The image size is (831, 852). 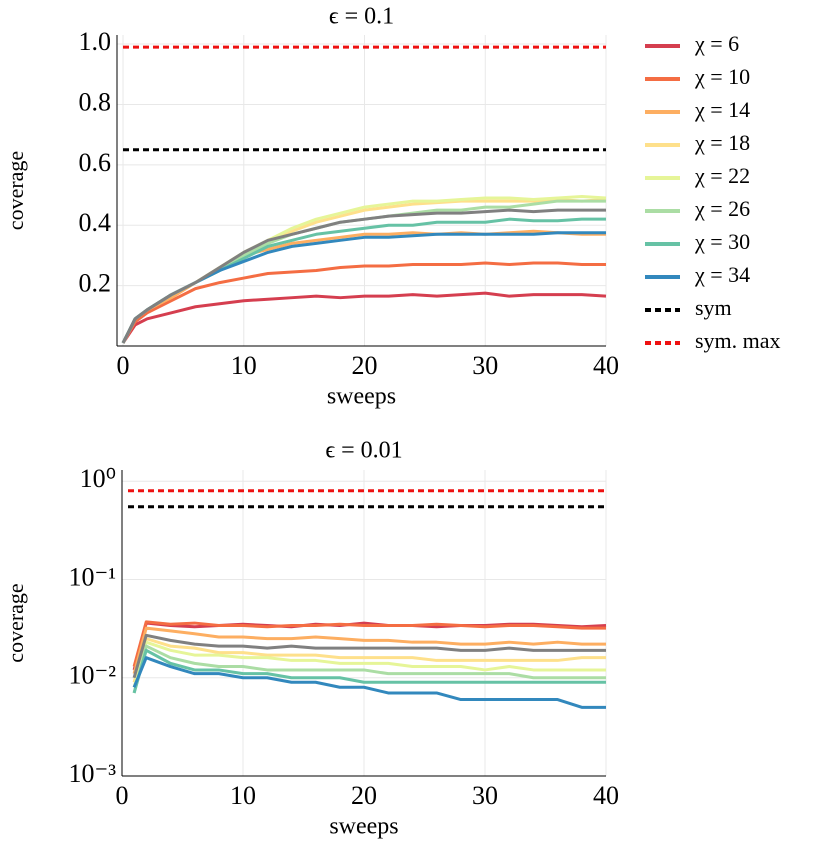 What do you see at coordinates (95, 283) in the screenshot?
I see `y-tick-label: 0.2` at bounding box center [95, 283].